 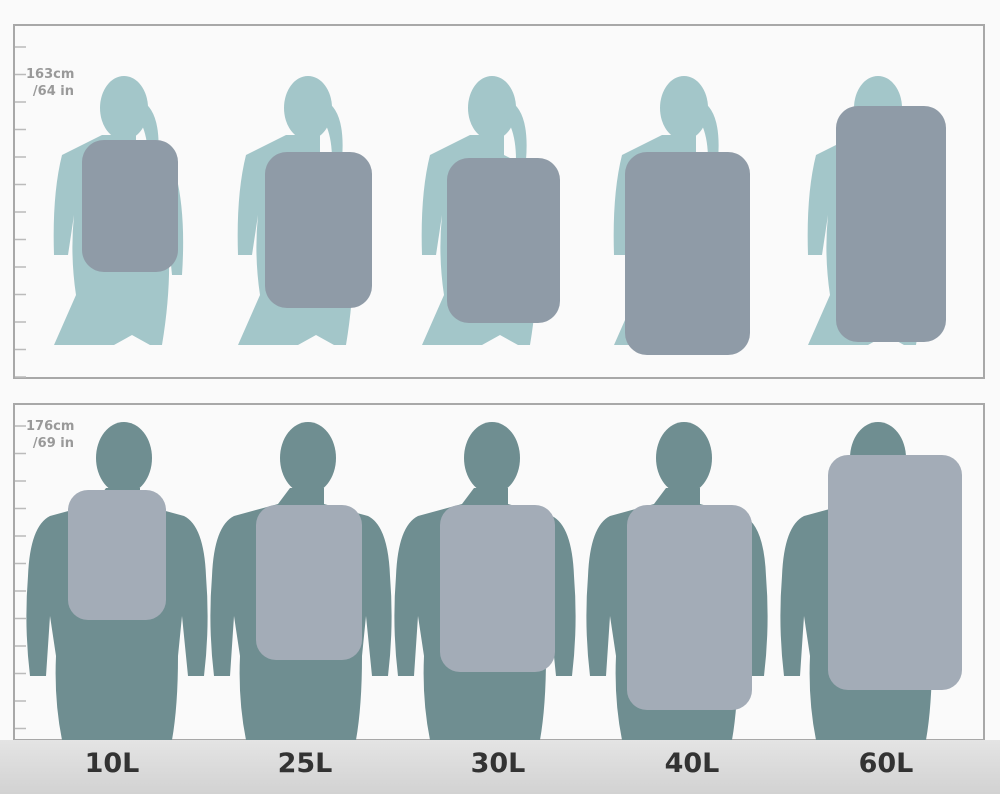 What do you see at coordinates (498, 763) in the screenshot?
I see `size-label-30l: 30L` at bounding box center [498, 763].